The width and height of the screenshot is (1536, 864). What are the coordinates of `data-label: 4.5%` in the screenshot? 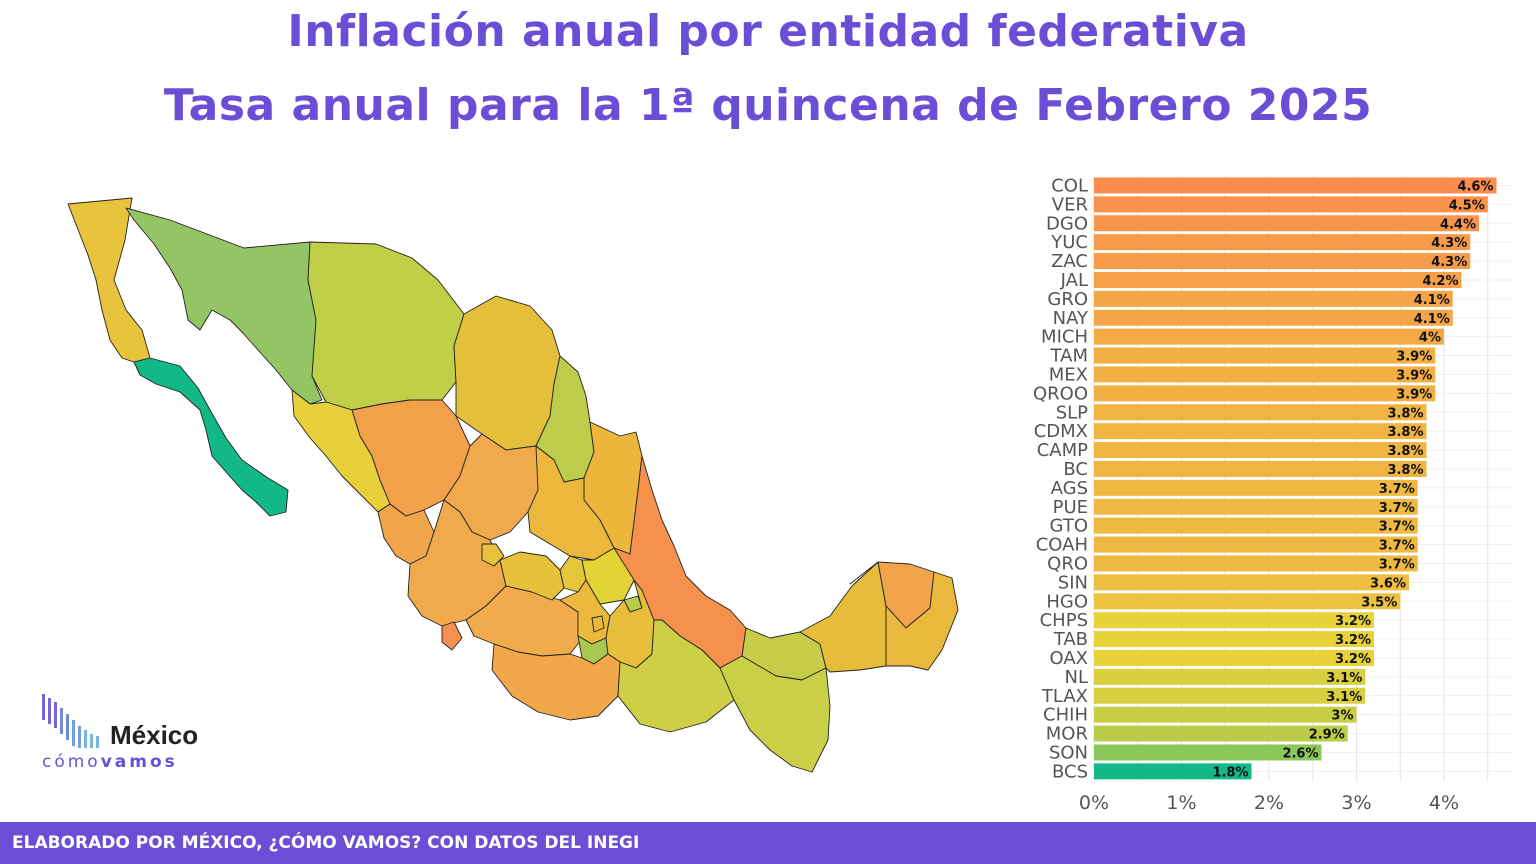 It's located at (1467, 205).